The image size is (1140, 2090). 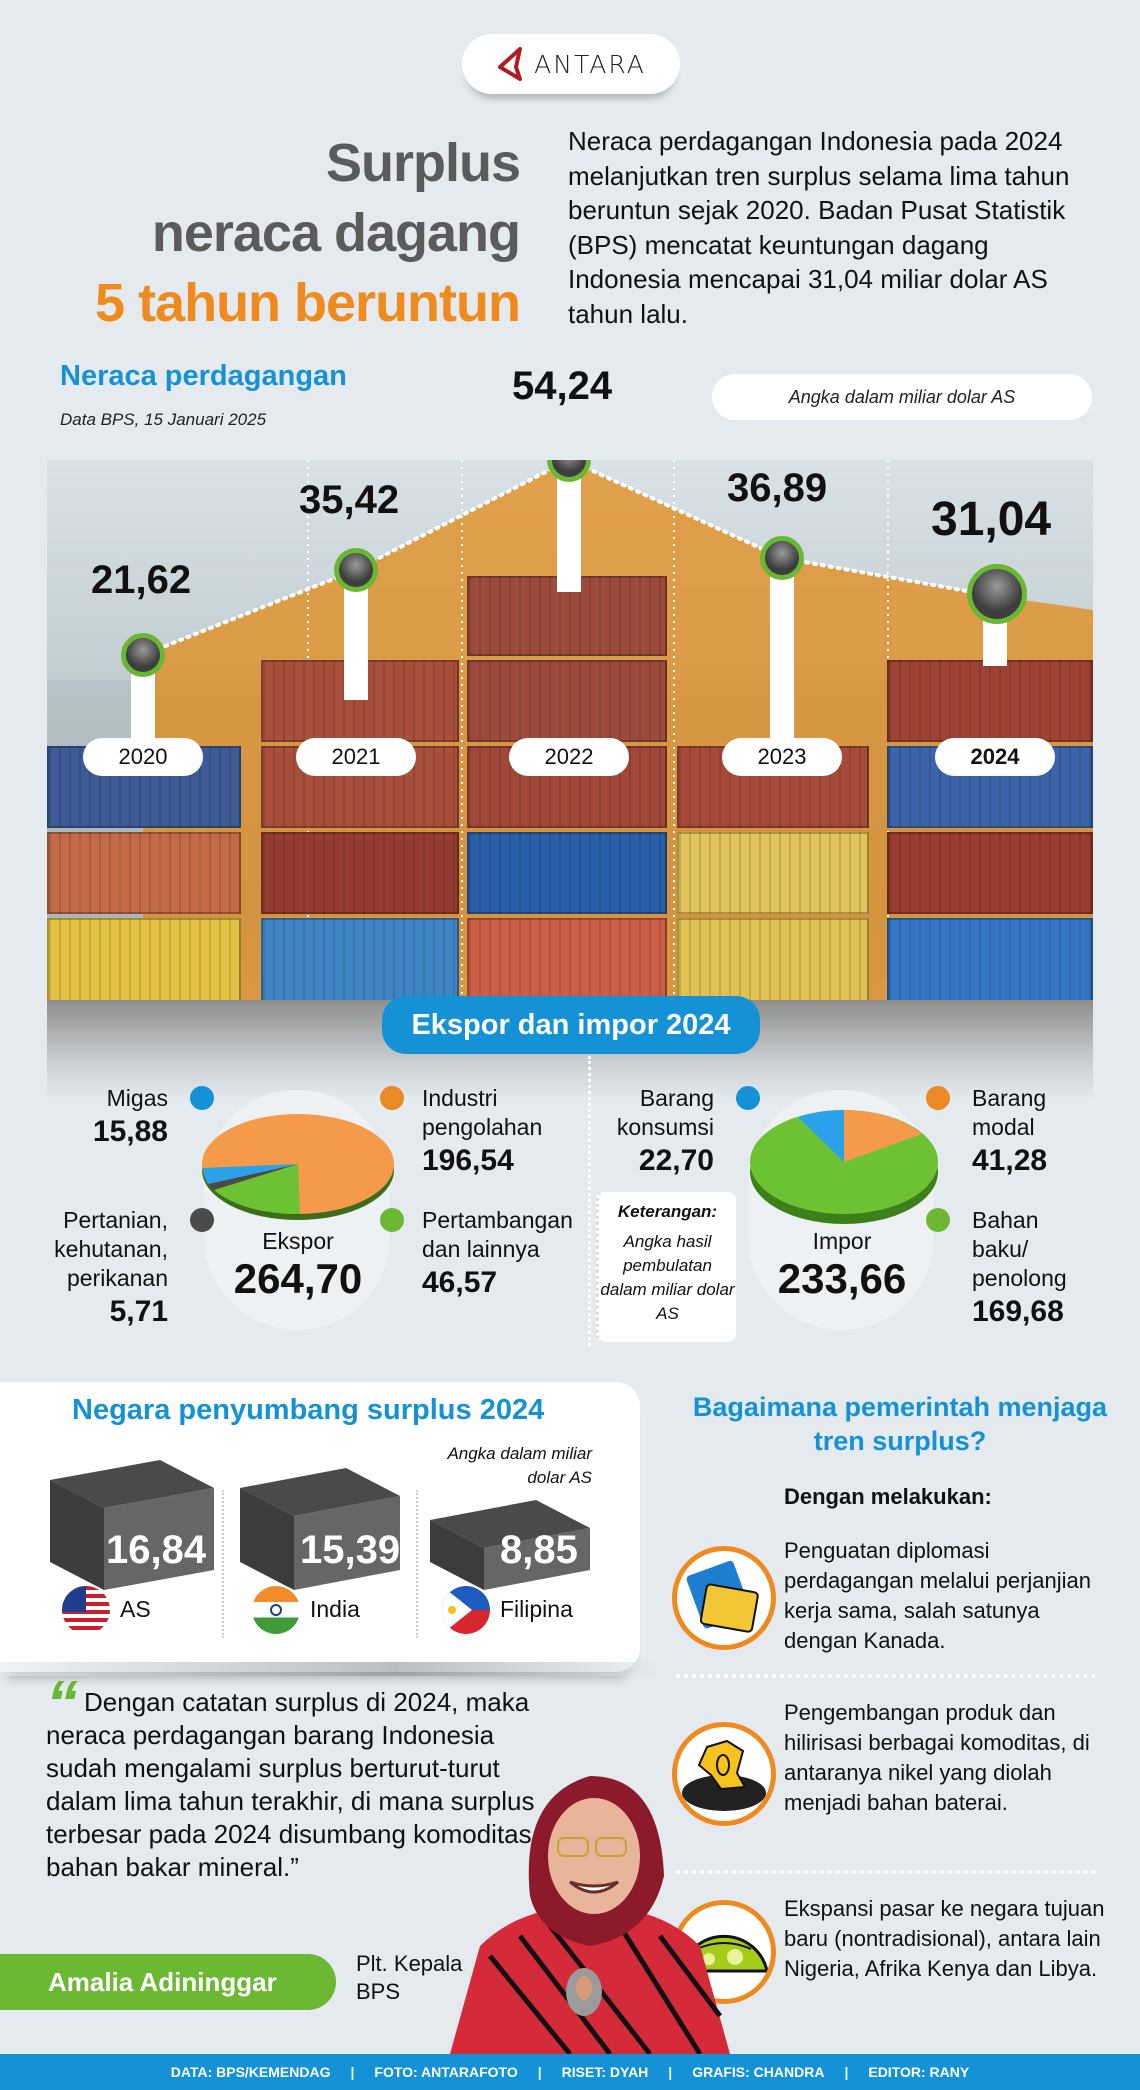 What do you see at coordinates (482, 1131) in the screenshot?
I see `legend-industri-pengolahan: Industri pengolahan 196,54` at bounding box center [482, 1131].